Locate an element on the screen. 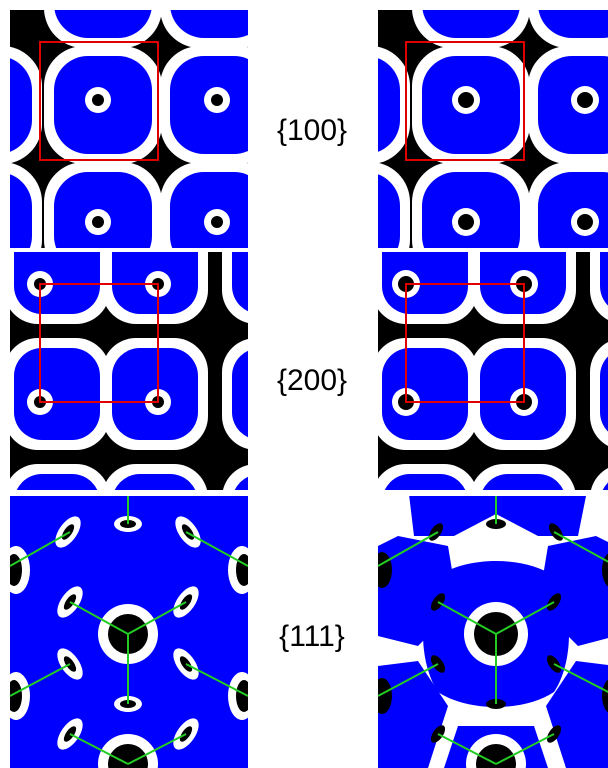  panel-100-left is located at coordinates (129, 129).